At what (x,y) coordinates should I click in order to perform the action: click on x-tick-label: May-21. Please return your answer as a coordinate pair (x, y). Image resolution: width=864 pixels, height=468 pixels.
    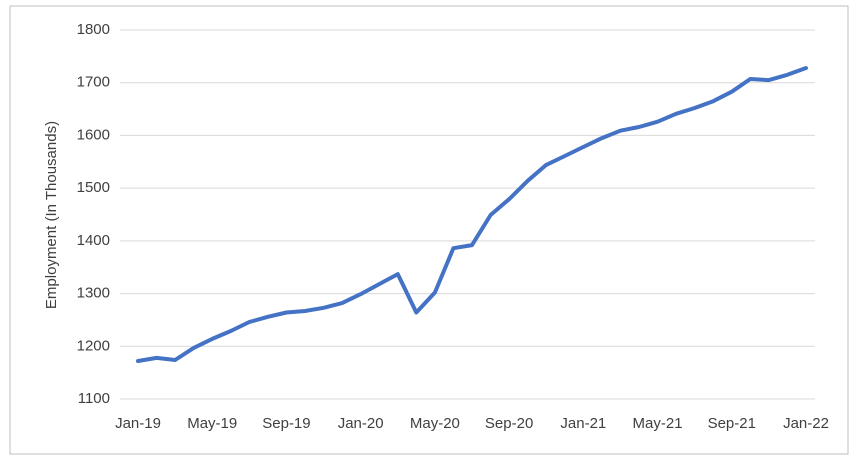
    Looking at the image, I should click on (658, 423).